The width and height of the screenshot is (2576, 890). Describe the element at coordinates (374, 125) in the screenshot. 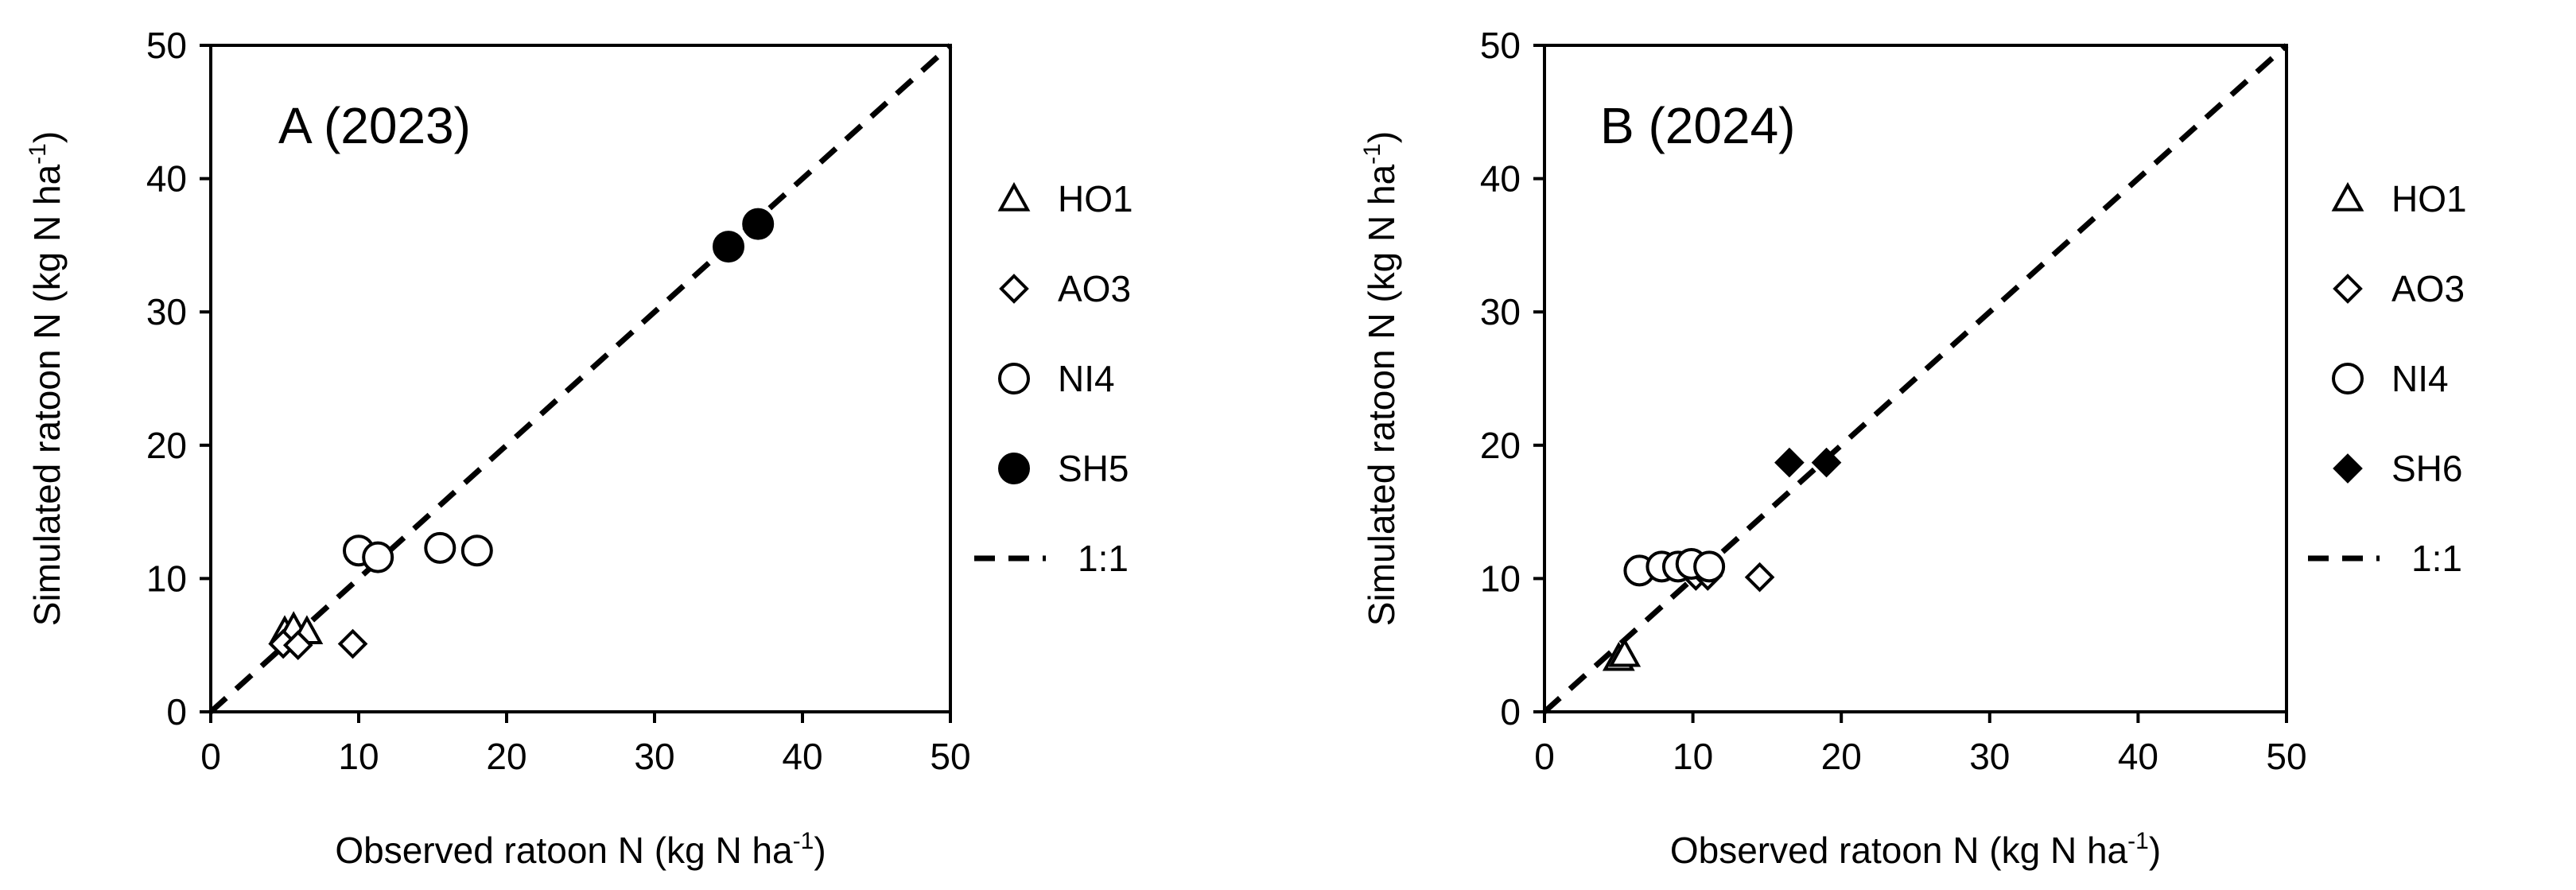

I see `panel-label: A (2023)` at that location.